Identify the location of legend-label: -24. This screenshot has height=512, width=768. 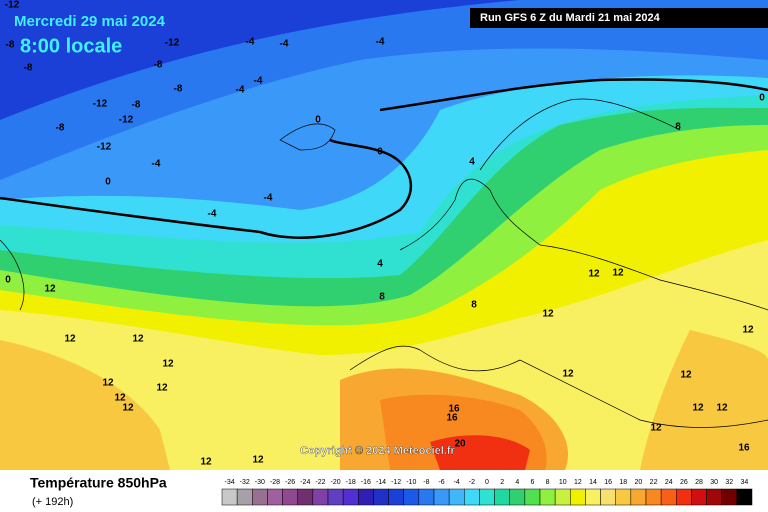
(305, 482).